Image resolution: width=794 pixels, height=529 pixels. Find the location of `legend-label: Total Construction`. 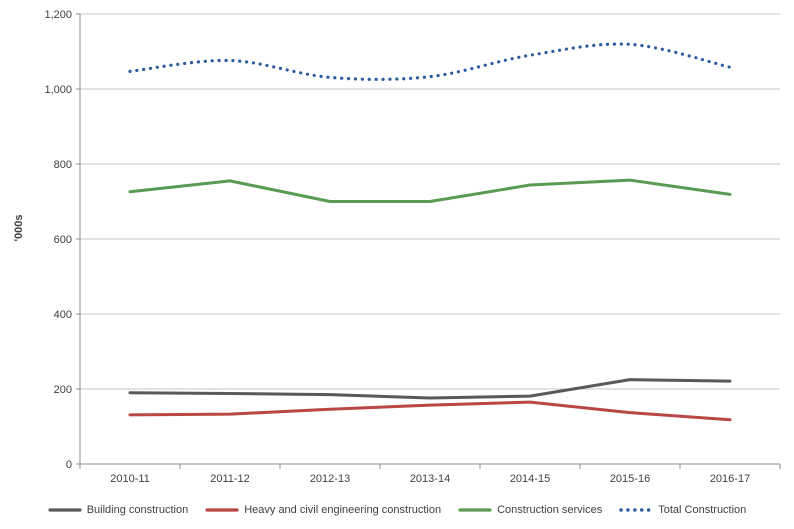

legend-label: Total Construction is located at coordinates (702, 510).